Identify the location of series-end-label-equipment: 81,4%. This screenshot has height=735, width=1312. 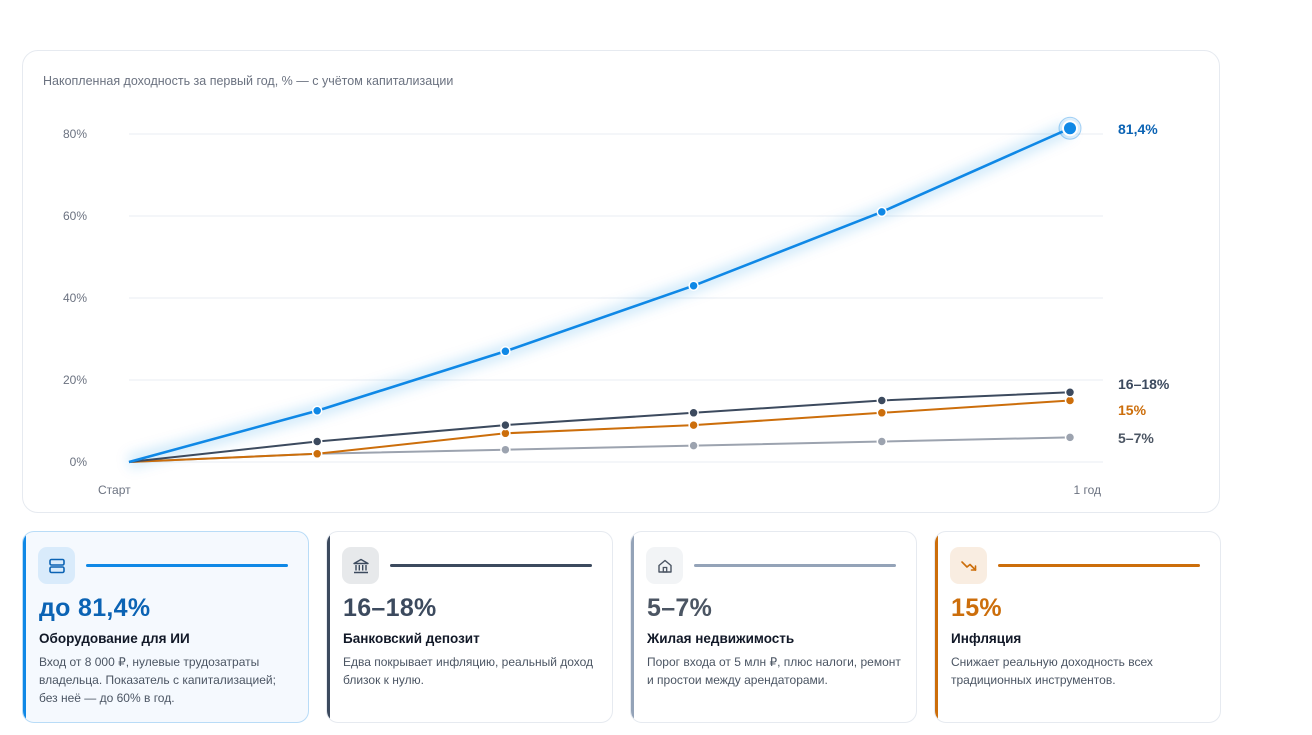
(1138, 129).